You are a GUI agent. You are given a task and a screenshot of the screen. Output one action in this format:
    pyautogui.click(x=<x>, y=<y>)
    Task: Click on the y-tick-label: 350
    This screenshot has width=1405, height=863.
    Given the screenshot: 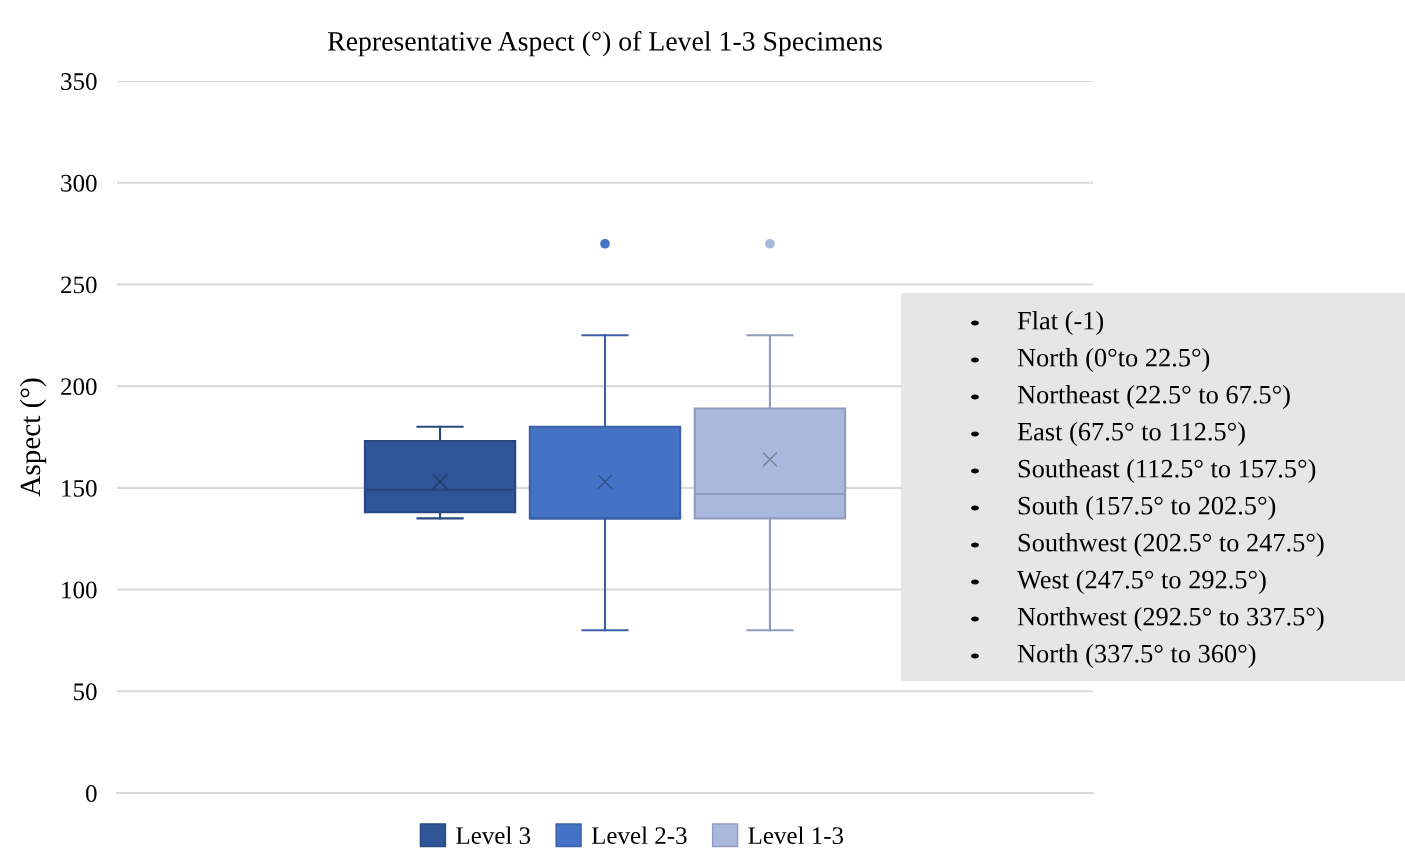 What is the action you would take?
    pyautogui.click(x=79, y=81)
    